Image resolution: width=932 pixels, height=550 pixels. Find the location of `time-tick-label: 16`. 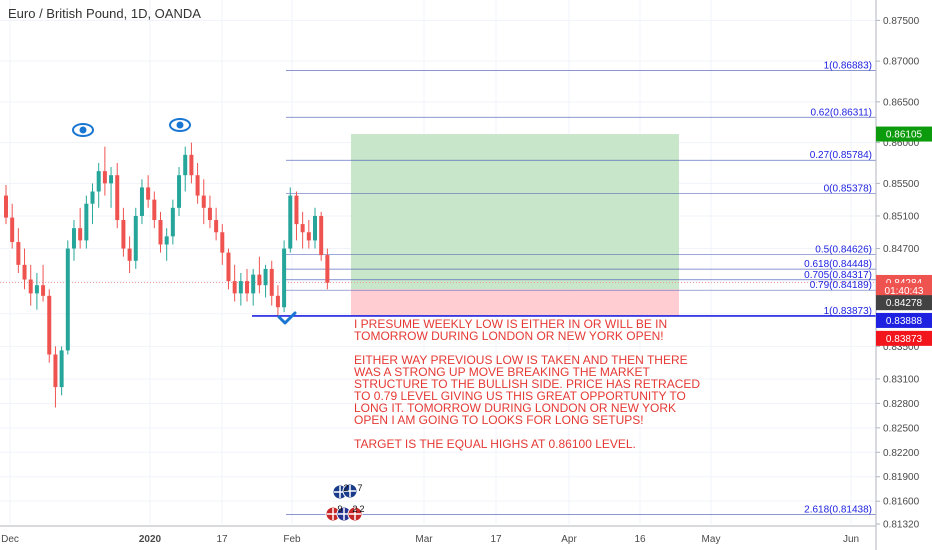

time-tick-label: 16 is located at coordinates (640, 539).